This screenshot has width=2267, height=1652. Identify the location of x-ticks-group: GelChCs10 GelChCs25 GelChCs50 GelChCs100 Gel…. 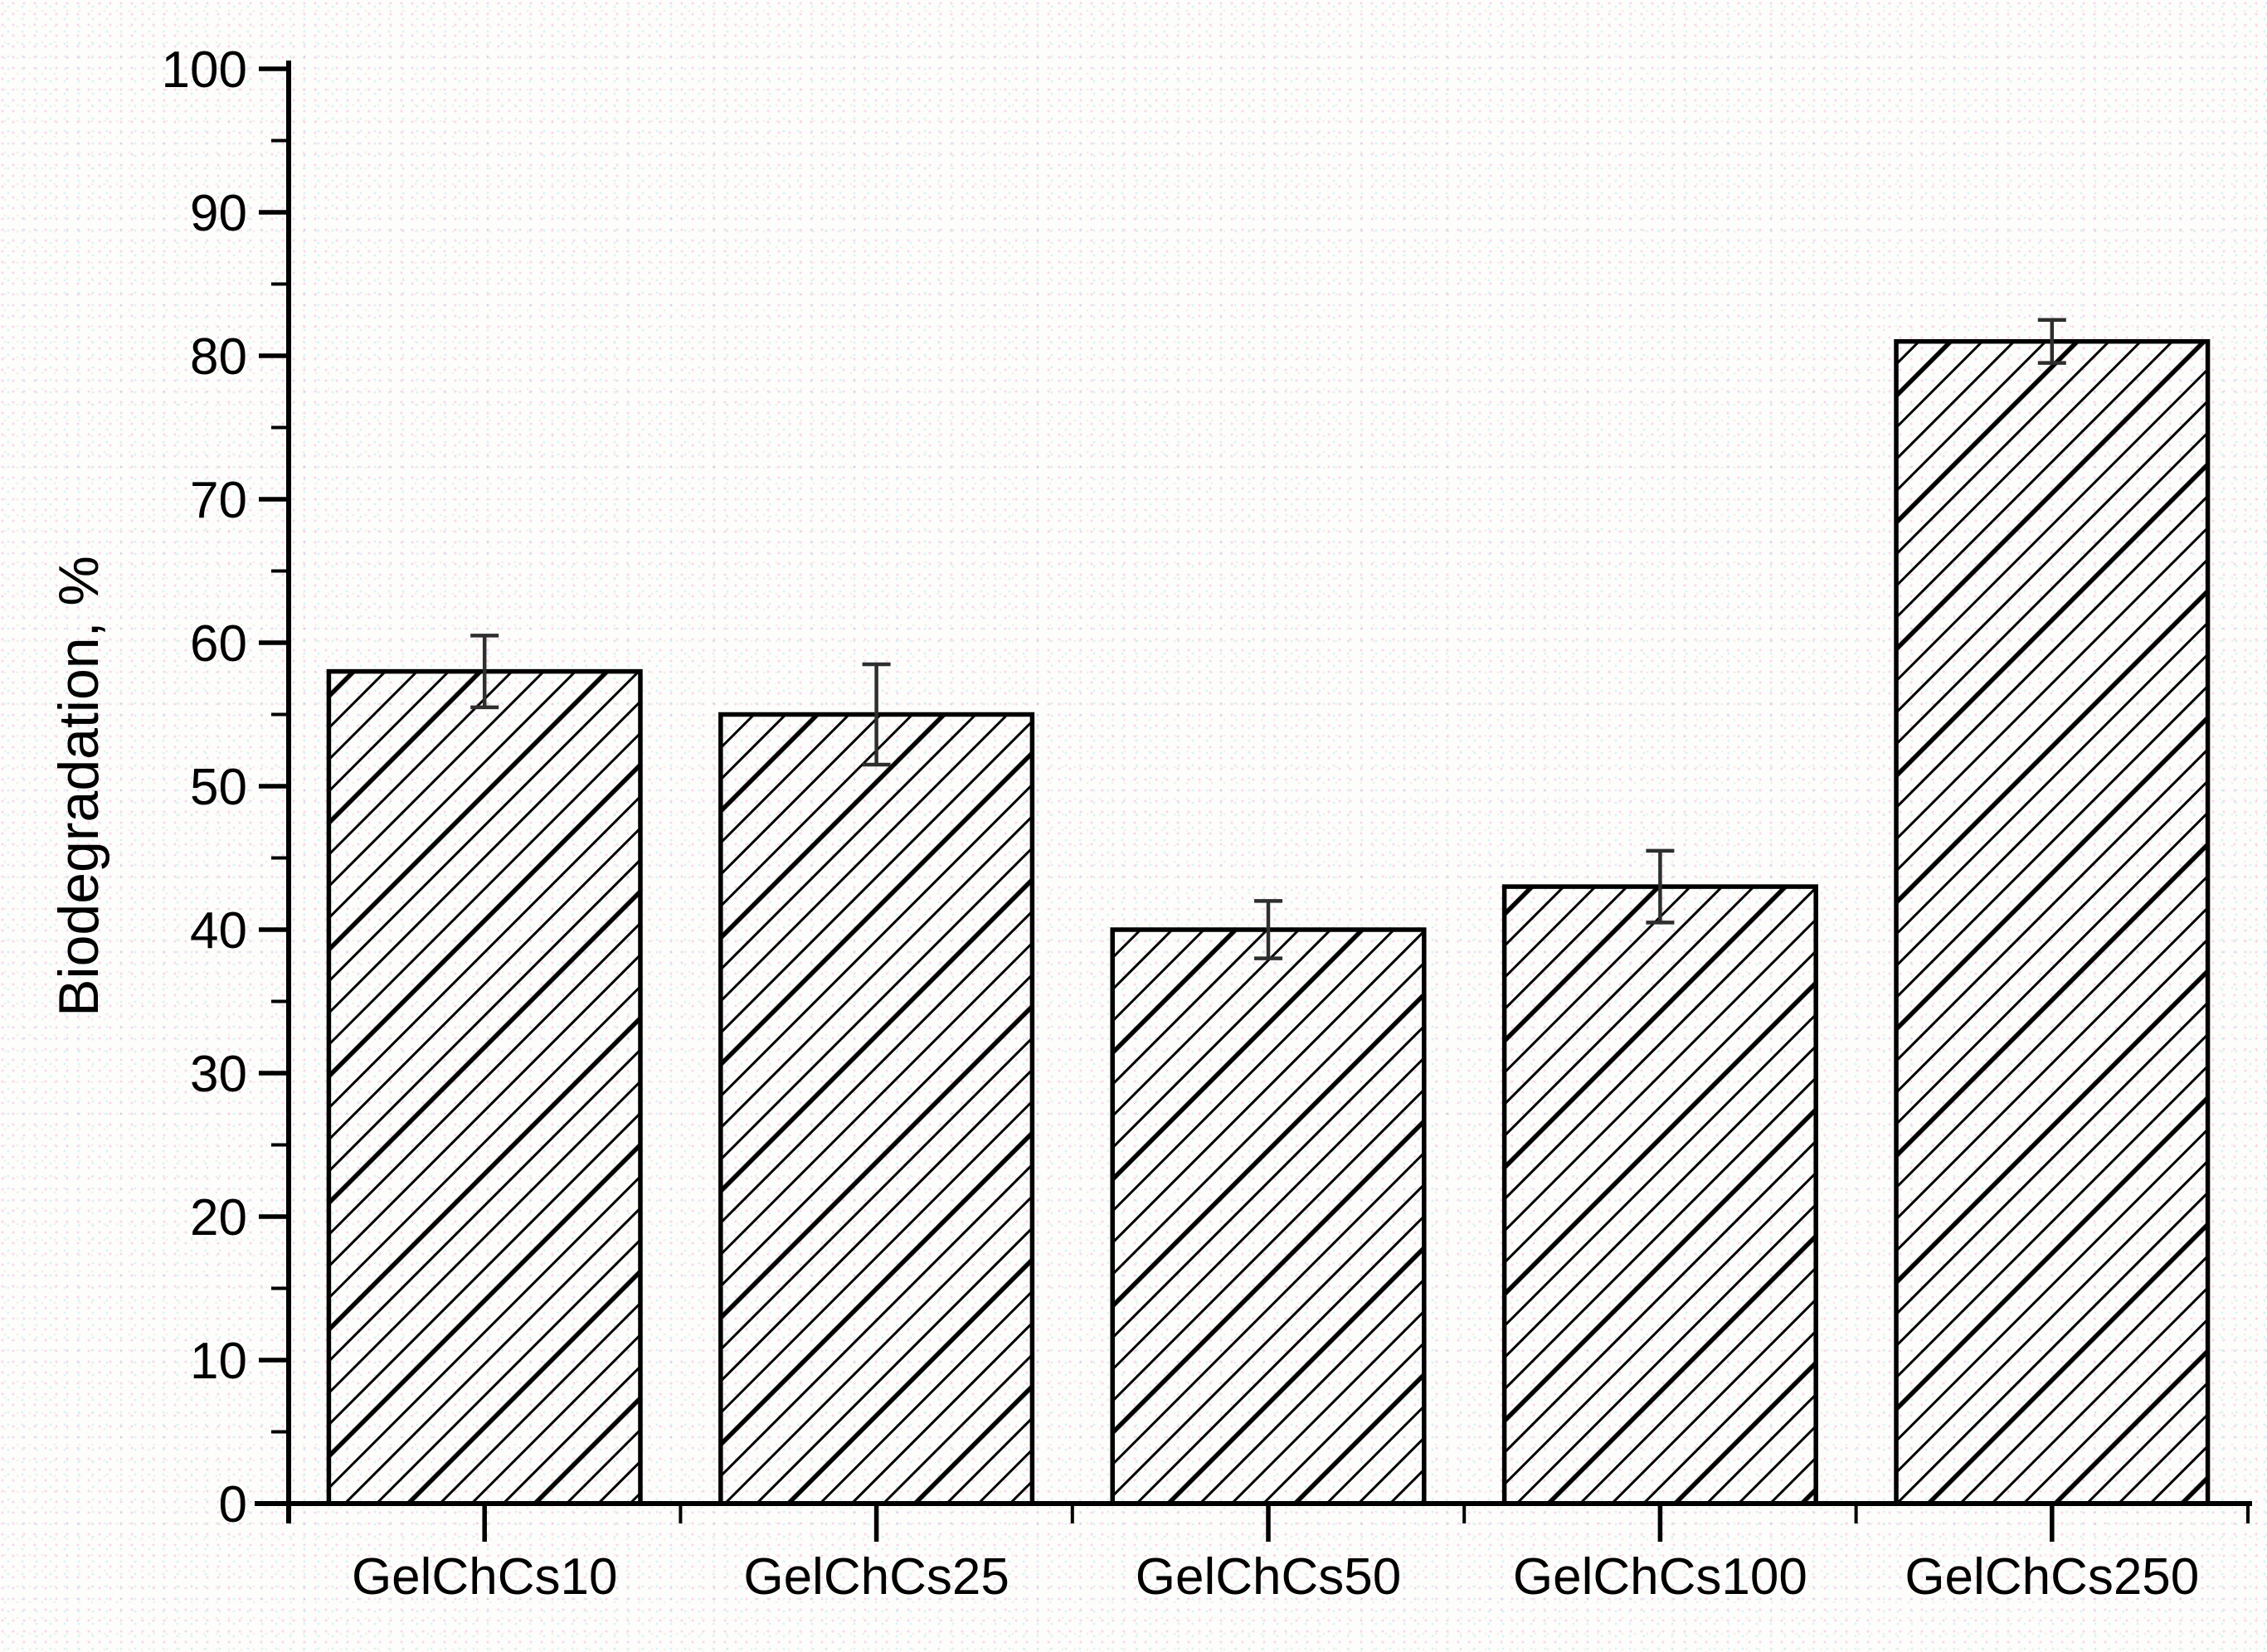
(1301, 1555).